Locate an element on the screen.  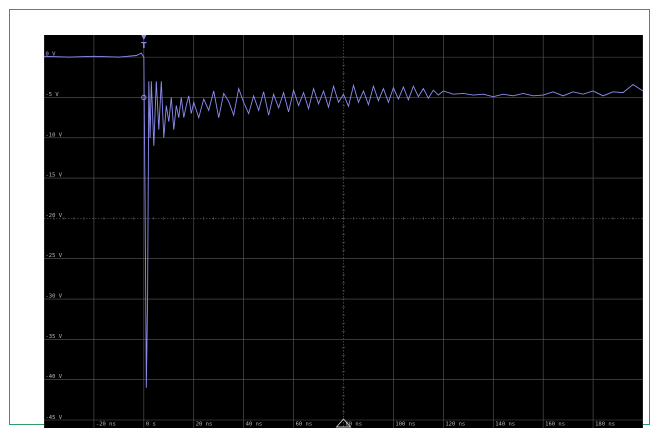
y-tick-label: -15 V is located at coordinates (54, 176).